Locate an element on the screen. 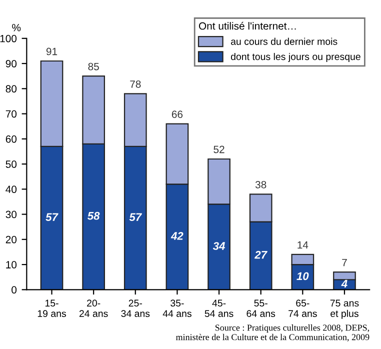 The height and width of the screenshot is (349, 381). legend-label: au cours du dernier mois is located at coordinates (284, 41).